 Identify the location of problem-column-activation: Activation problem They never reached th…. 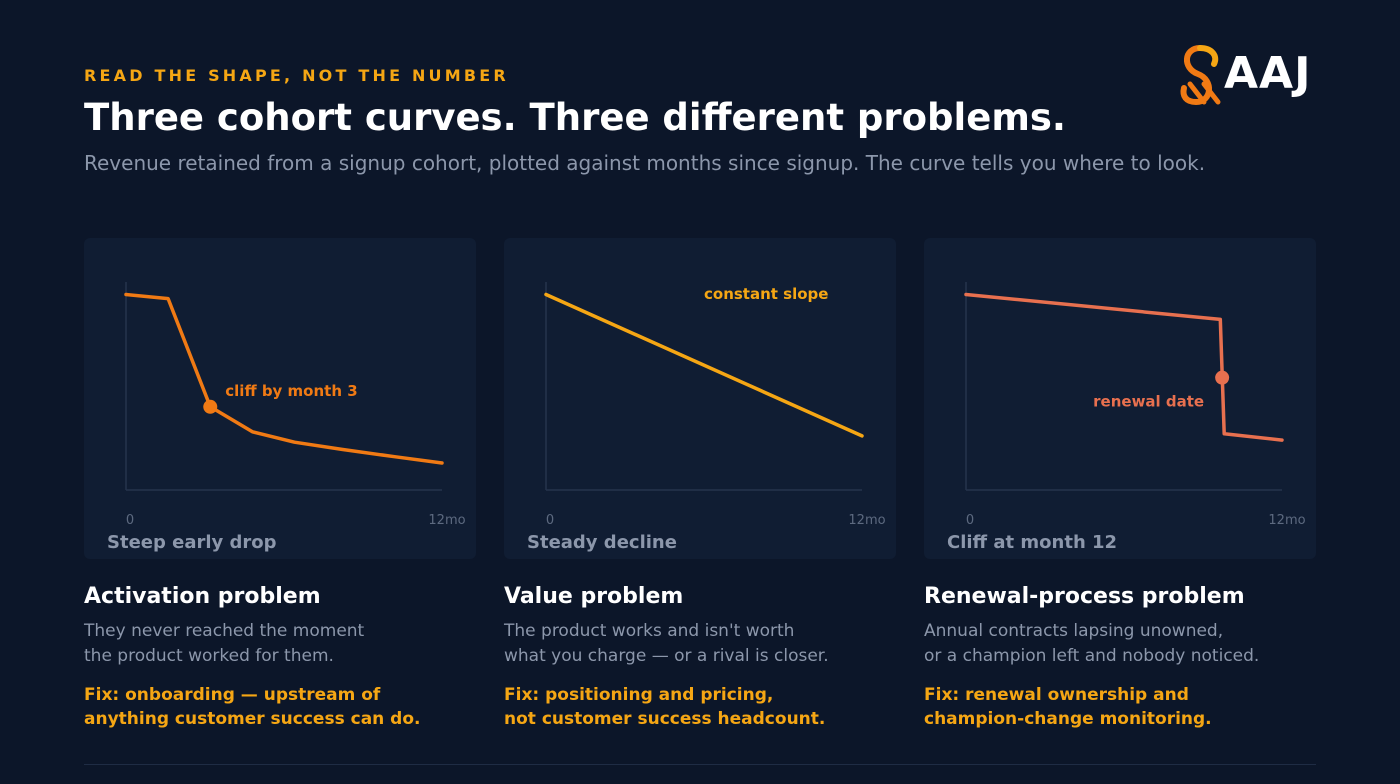
(284, 656).